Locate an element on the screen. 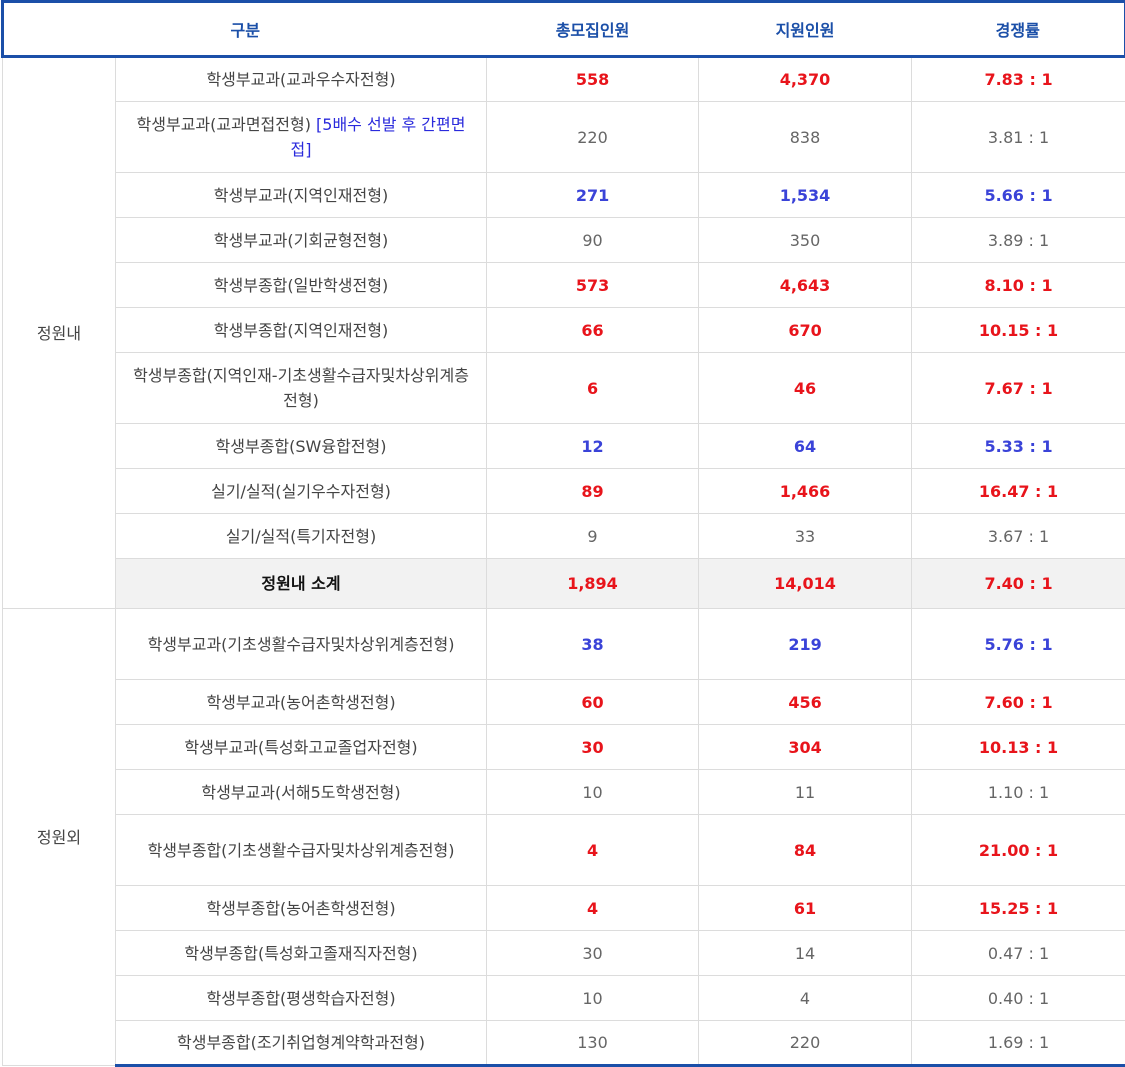 The width and height of the screenshot is (1125, 1067). row-name-text: 학생부교과(교과우수자전형) is located at coordinates (300, 79).